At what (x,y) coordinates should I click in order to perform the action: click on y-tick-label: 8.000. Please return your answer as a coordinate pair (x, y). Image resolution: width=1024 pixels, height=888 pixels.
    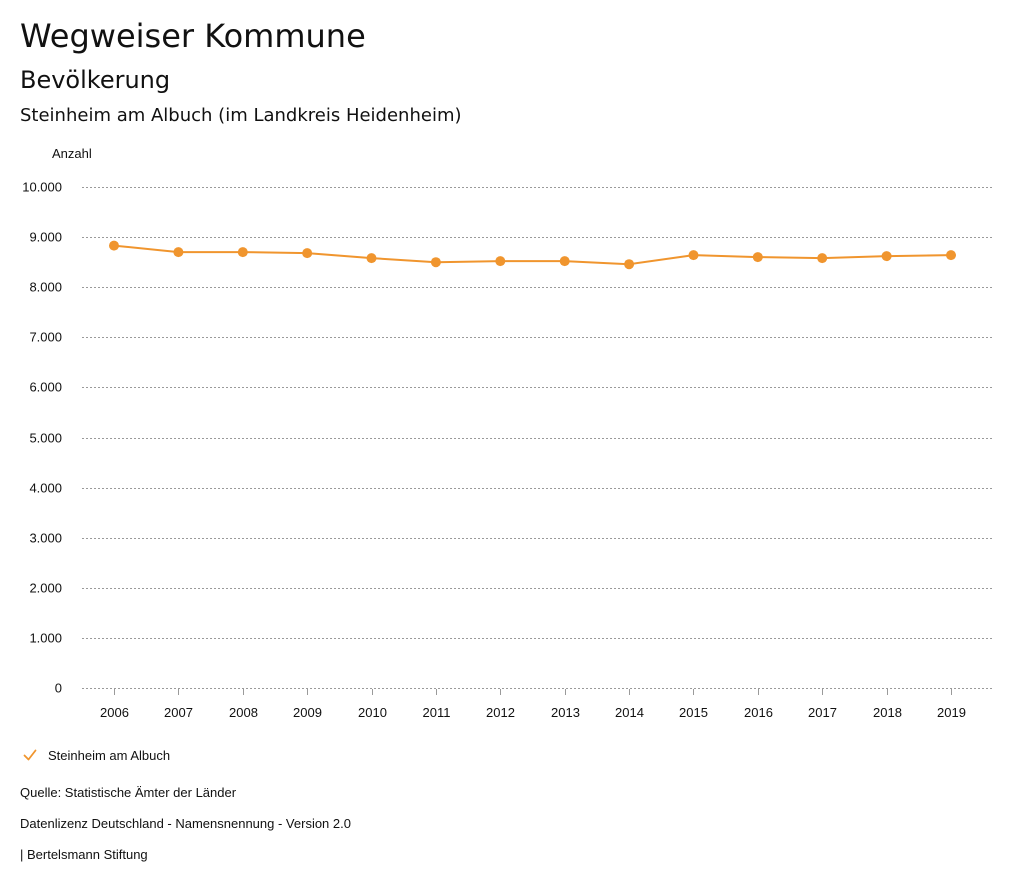
    Looking at the image, I should click on (45, 287).